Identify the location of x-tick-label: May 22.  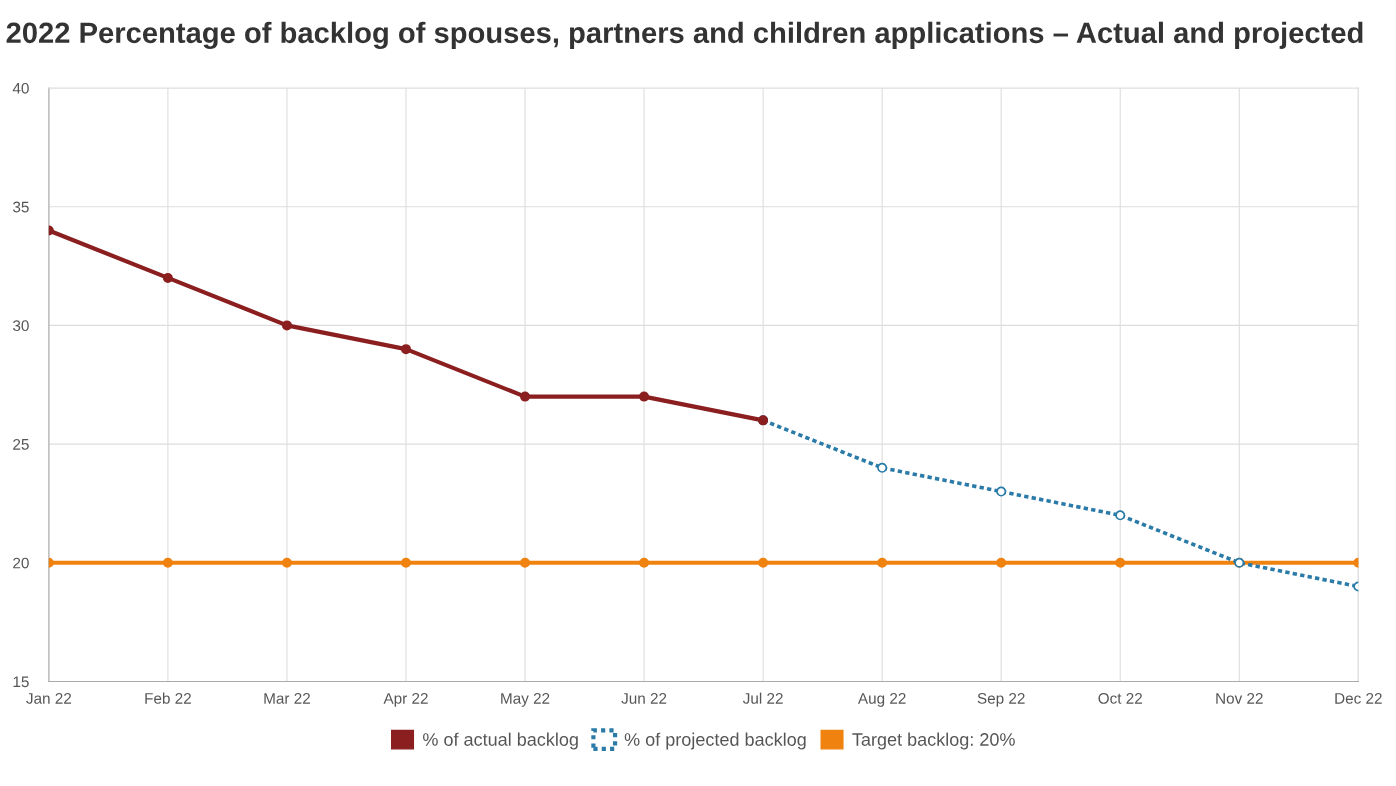
(525, 699).